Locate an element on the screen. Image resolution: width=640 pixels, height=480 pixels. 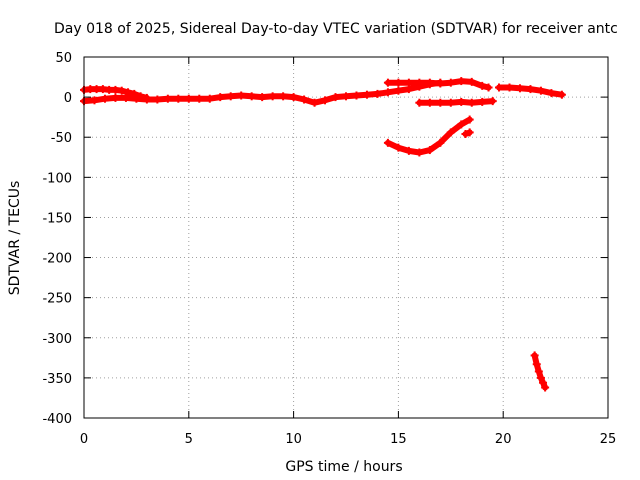
x-axis-title: GPS time / hours is located at coordinates (343, 467).